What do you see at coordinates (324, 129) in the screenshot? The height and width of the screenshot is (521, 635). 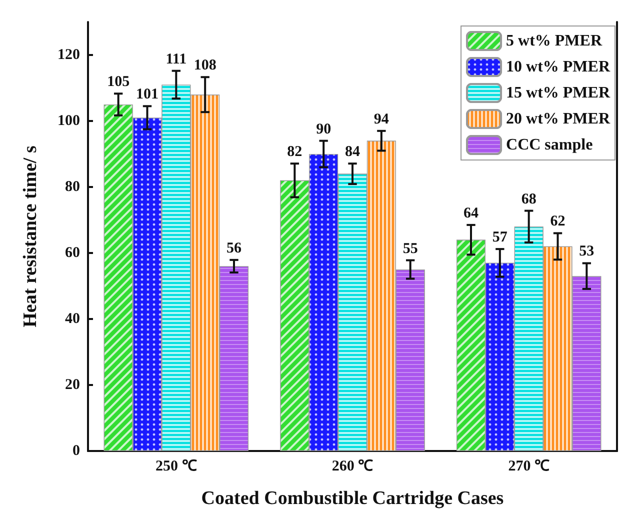 I see `data-label: 90` at bounding box center [324, 129].